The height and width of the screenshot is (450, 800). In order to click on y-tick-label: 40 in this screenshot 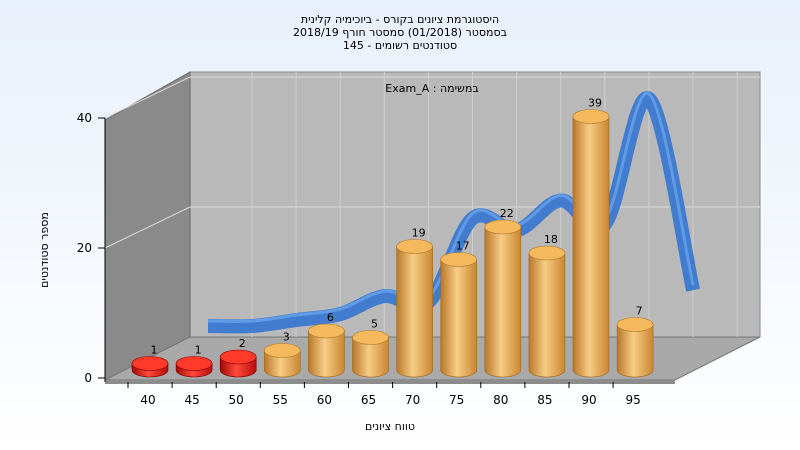, I will do `click(84, 118)`.